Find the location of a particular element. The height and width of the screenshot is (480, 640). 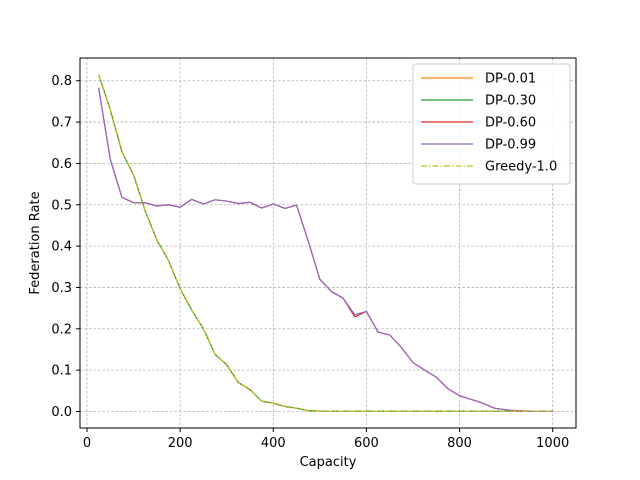

y-axis-label: Federation Rate is located at coordinates (35, 242).